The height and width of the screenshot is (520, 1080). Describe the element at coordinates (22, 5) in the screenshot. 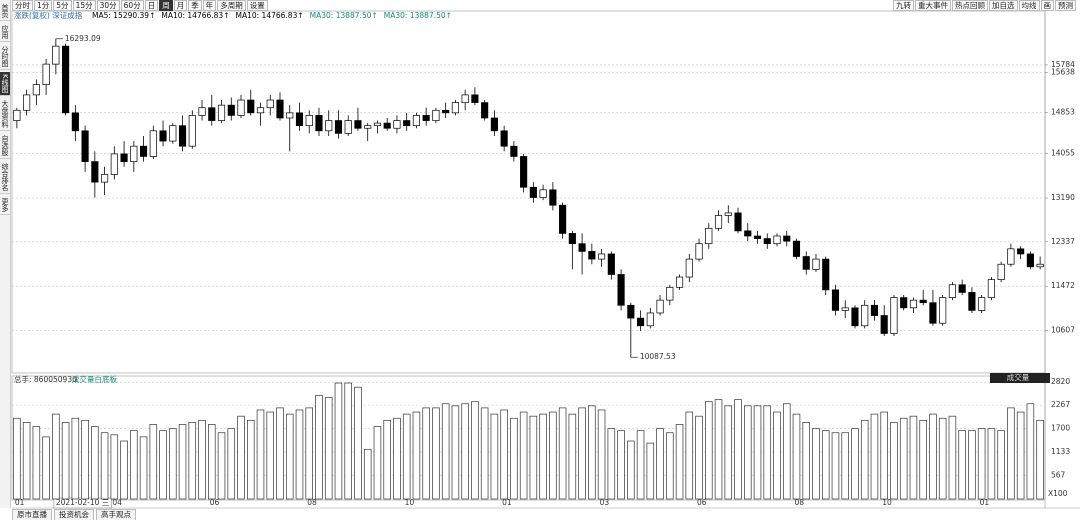

I see `period-tab: 分时` at that location.